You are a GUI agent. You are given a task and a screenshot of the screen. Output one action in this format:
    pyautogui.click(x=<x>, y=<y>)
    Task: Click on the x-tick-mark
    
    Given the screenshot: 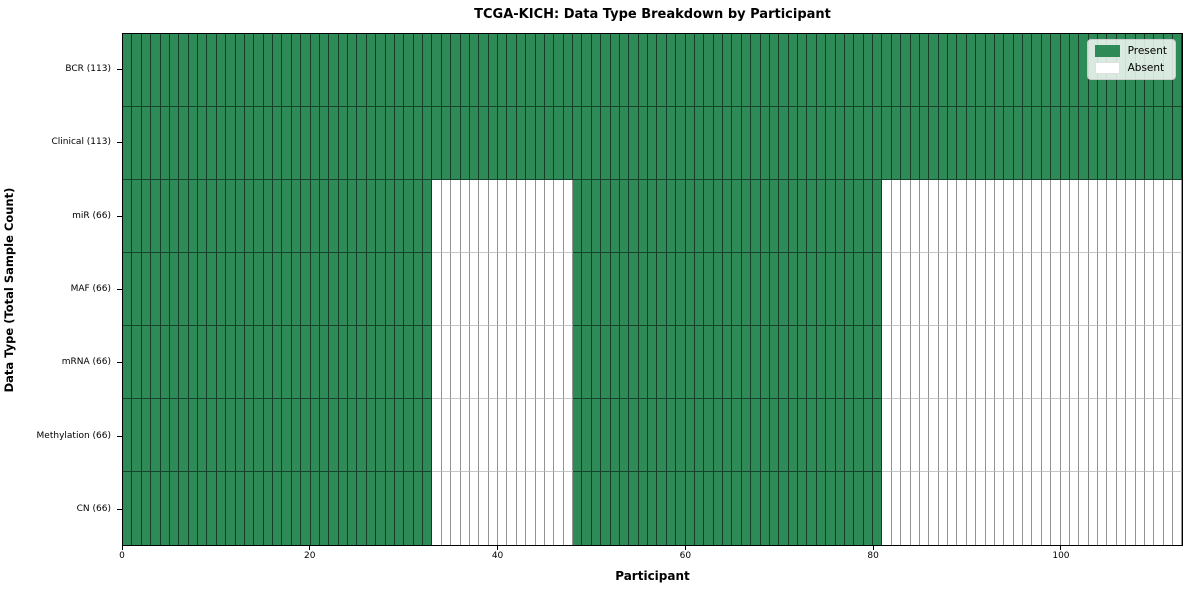 What is the action you would take?
    pyautogui.click(x=685, y=548)
    